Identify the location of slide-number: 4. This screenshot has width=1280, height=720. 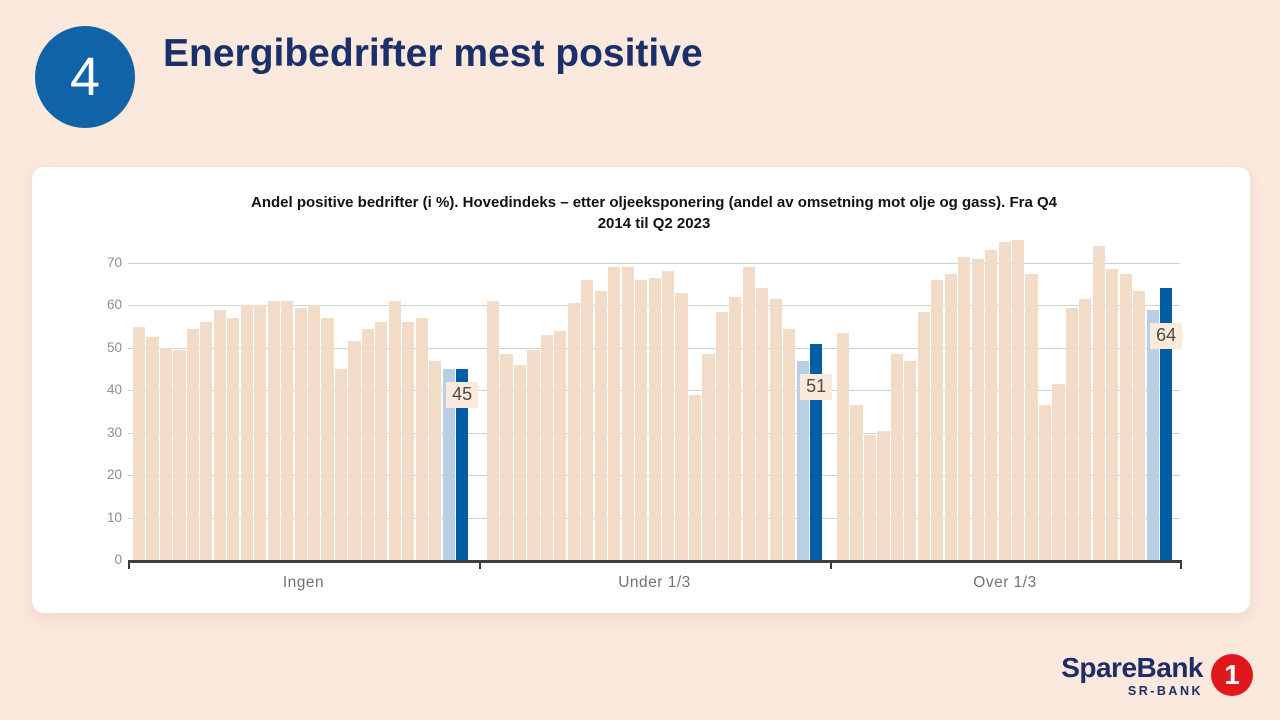
(85, 77).